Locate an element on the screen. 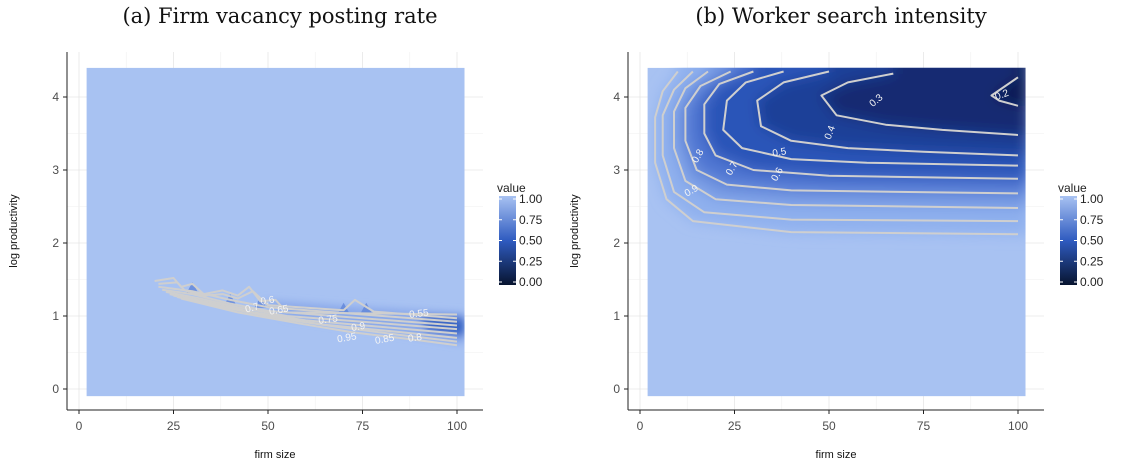  contour-label: 0.4 is located at coordinates (830, 132).